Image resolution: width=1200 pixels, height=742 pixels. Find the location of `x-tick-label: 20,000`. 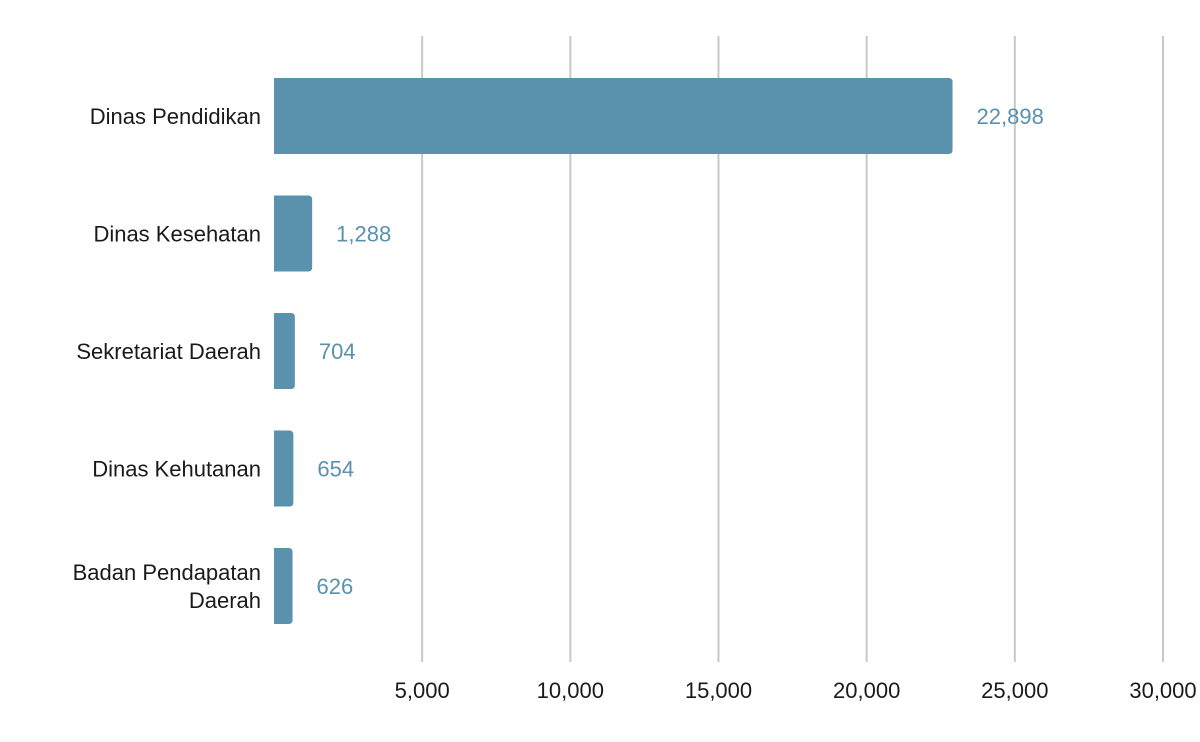

x-tick-label: 20,000 is located at coordinates (866, 690).